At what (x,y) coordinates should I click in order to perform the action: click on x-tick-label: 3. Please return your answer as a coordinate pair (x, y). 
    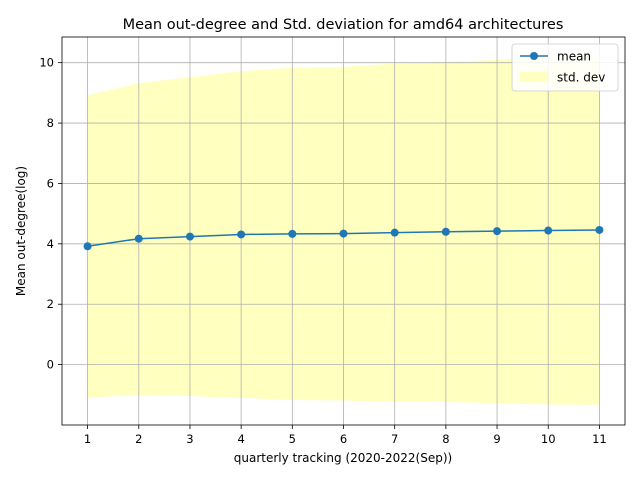
    Looking at the image, I should click on (189, 439).